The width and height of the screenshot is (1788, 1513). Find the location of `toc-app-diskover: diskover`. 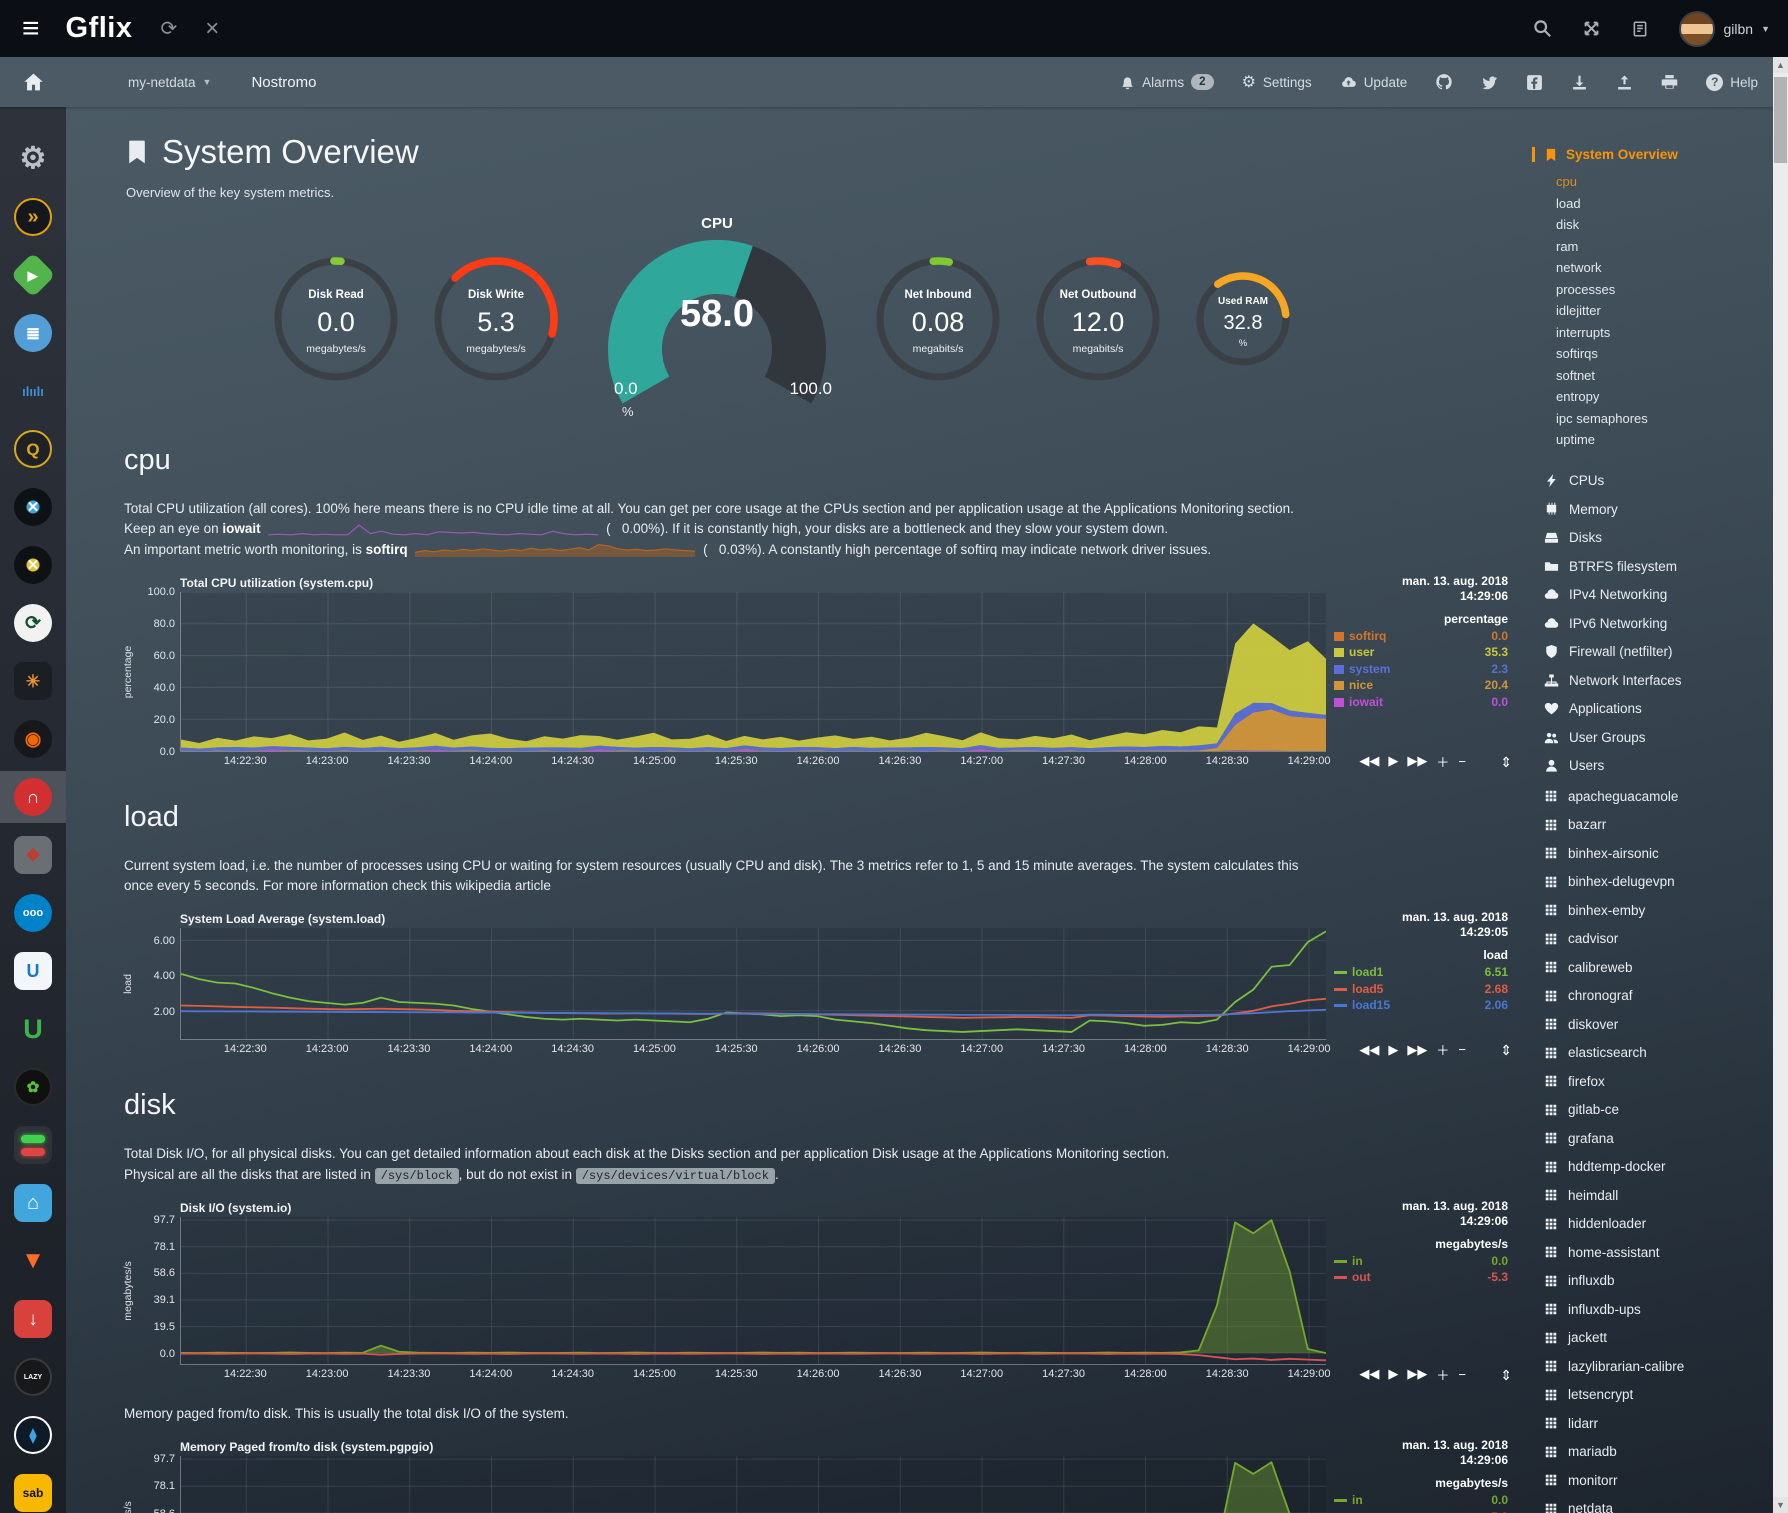

toc-app-diskover: diskover is located at coordinates (1657, 1024).